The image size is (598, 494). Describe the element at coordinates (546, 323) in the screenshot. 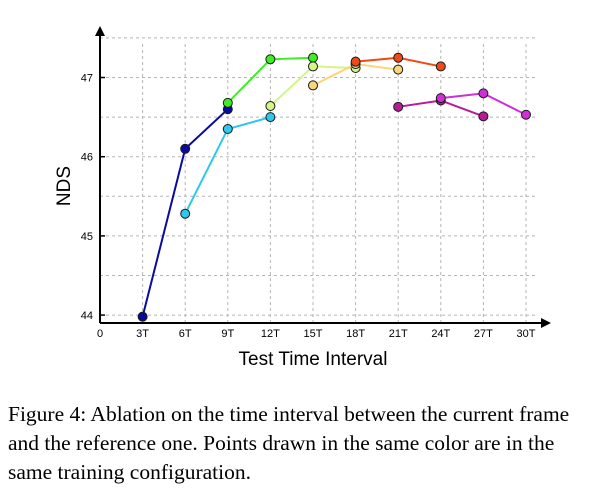

I see `x-axis-arrow` at that location.